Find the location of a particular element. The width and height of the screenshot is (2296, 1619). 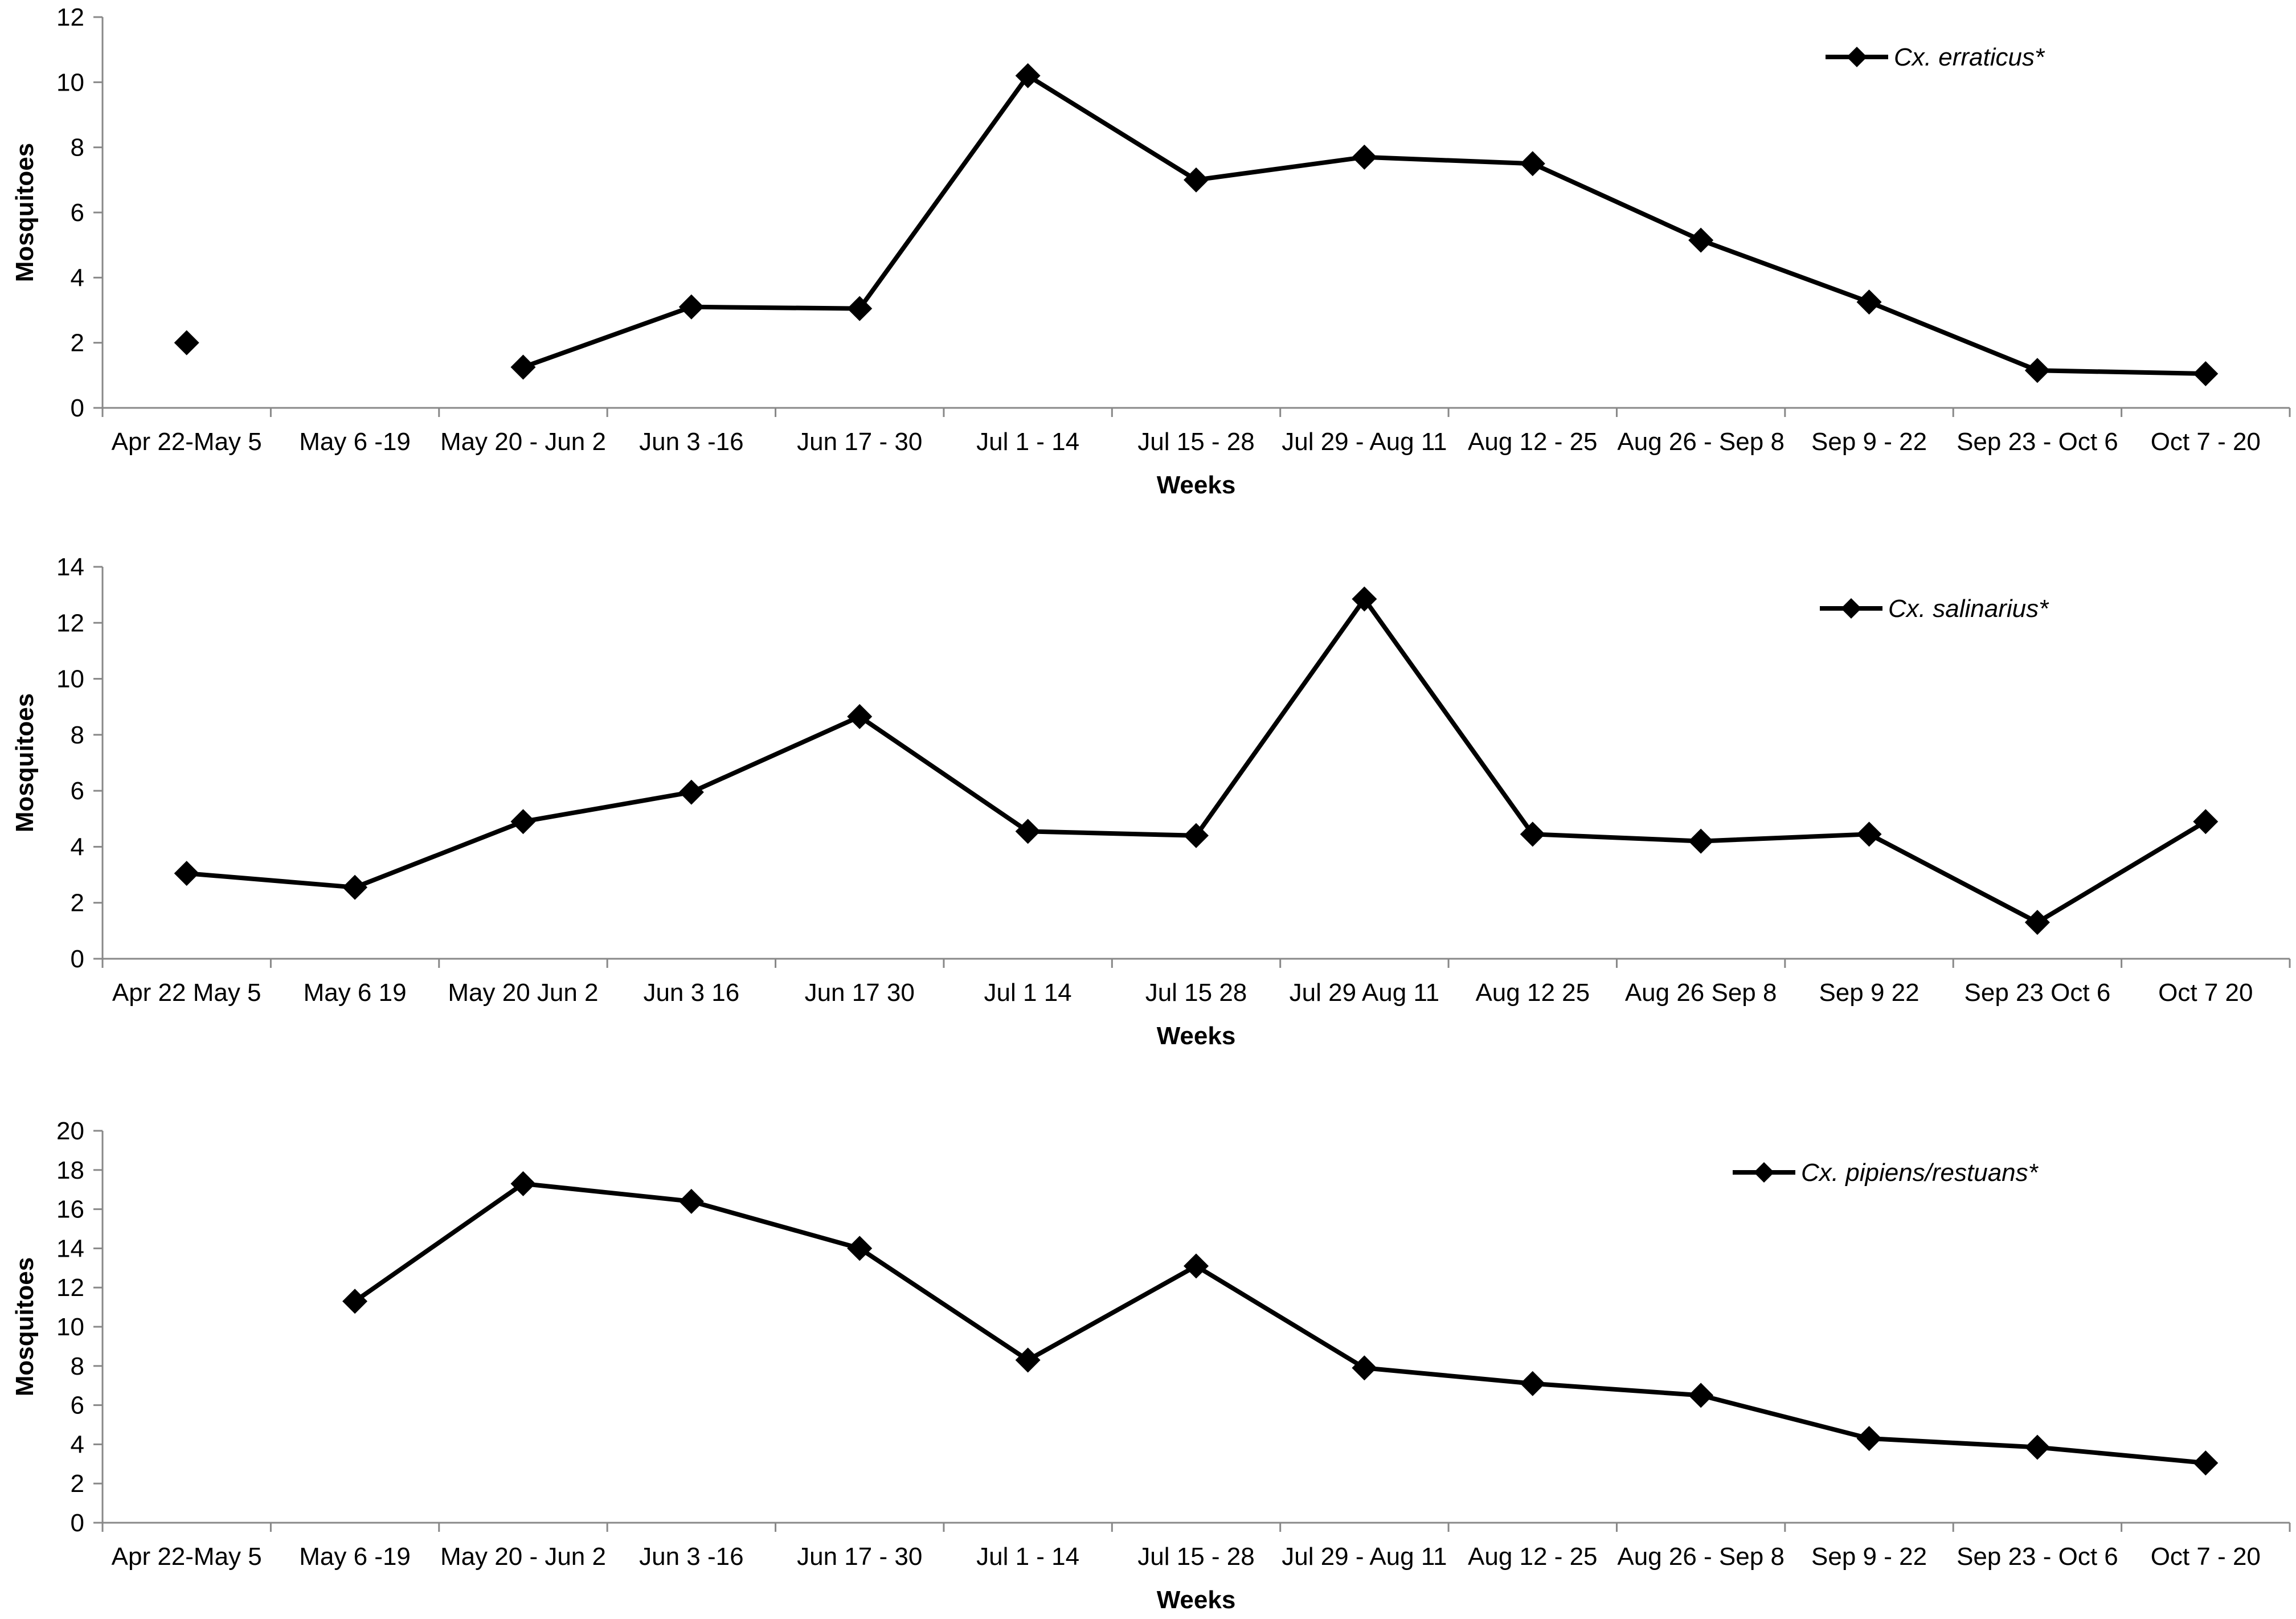

x-tick-label: Jul 15 28 is located at coordinates (1196, 993).